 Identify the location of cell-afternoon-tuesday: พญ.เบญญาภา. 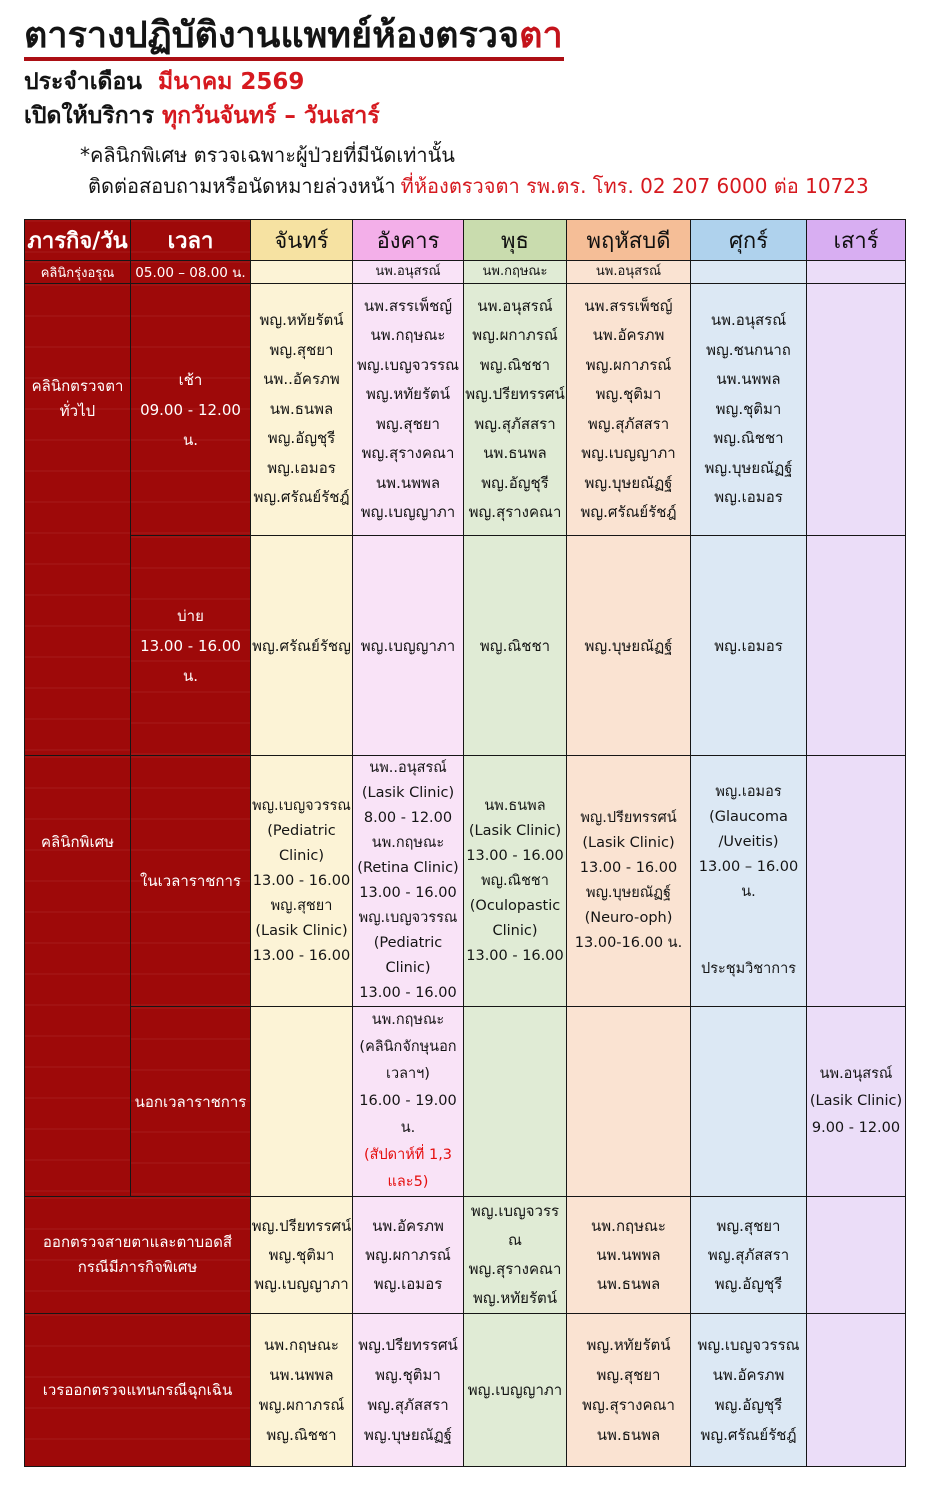
(408, 645).